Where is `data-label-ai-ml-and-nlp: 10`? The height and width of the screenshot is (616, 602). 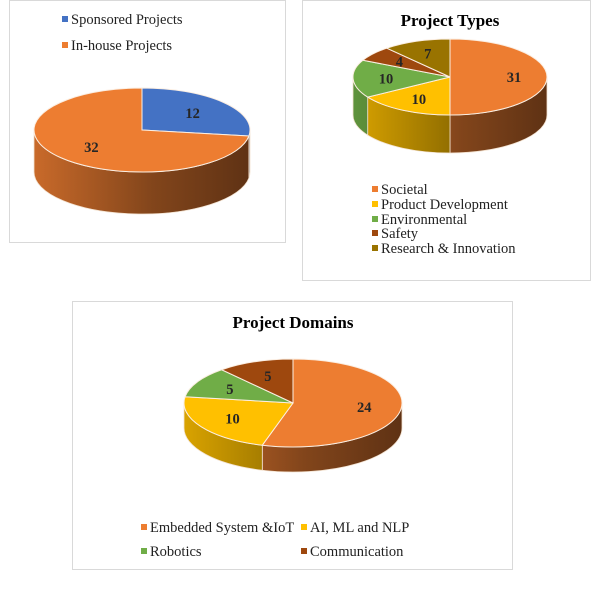
data-label-ai-ml-and-nlp: 10 is located at coordinates (232, 420).